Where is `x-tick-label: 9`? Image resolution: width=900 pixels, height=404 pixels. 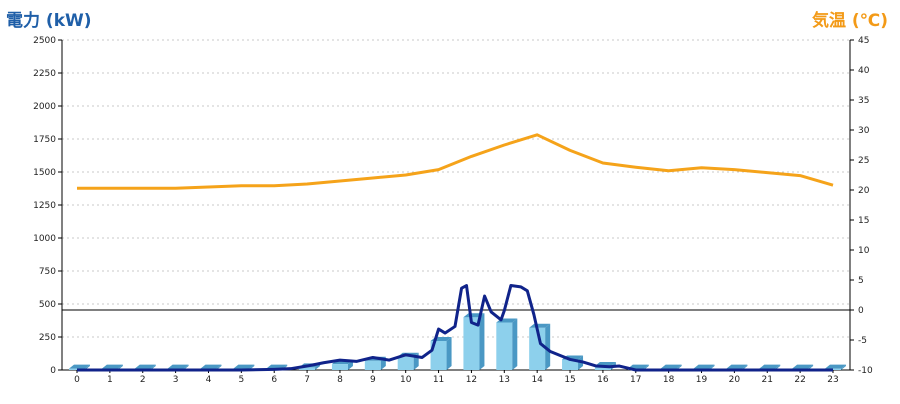 x-tick-label: 9 is located at coordinates (373, 380).